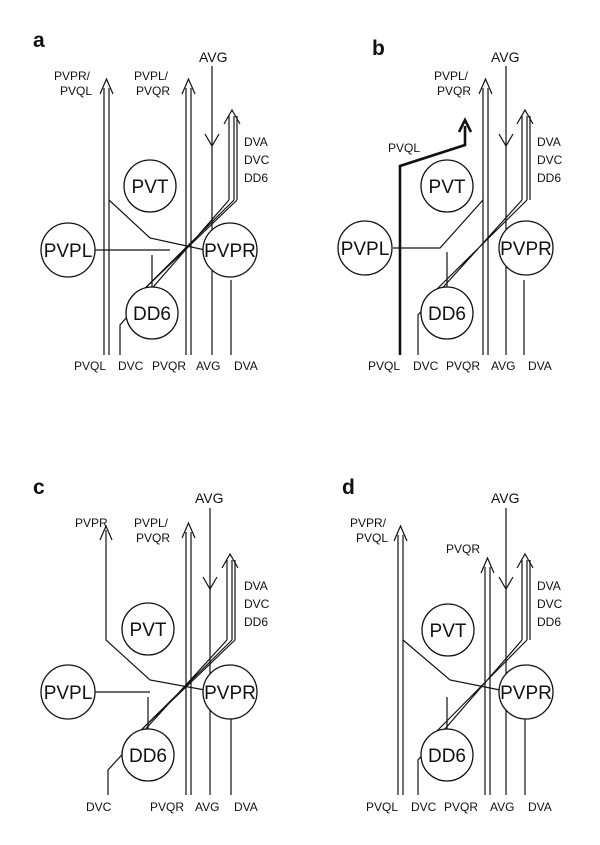 The height and width of the screenshot is (845, 600). I want to click on axon-pvpl, so click(438, 224).